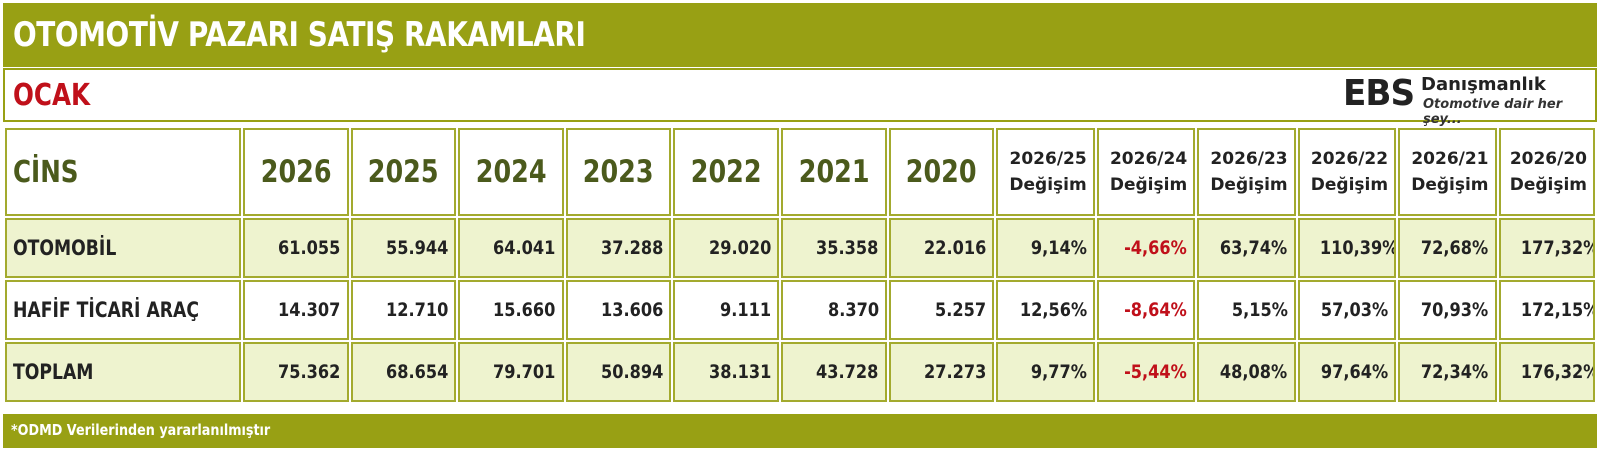  Describe the element at coordinates (800, 35) in the screenshot. I see `title-bar: OTOMOTİV PAZARI SATIŞ RAKAMLARI` at that location.